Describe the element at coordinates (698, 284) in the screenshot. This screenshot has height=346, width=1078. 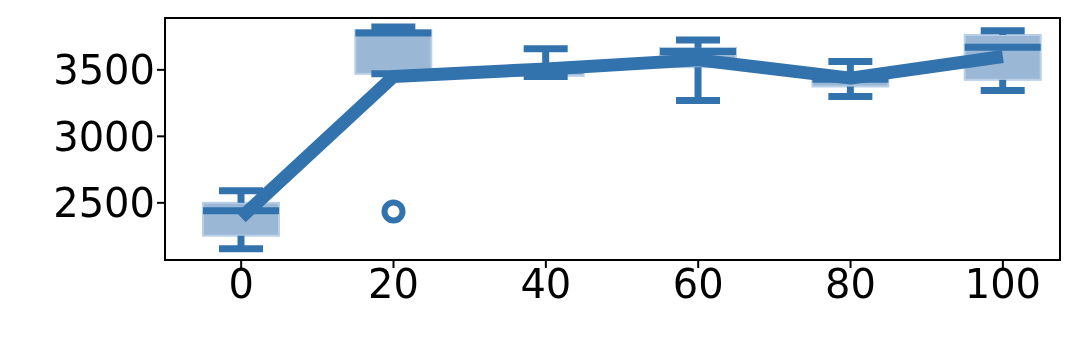
I see `x-tick-label: 60` at that location.